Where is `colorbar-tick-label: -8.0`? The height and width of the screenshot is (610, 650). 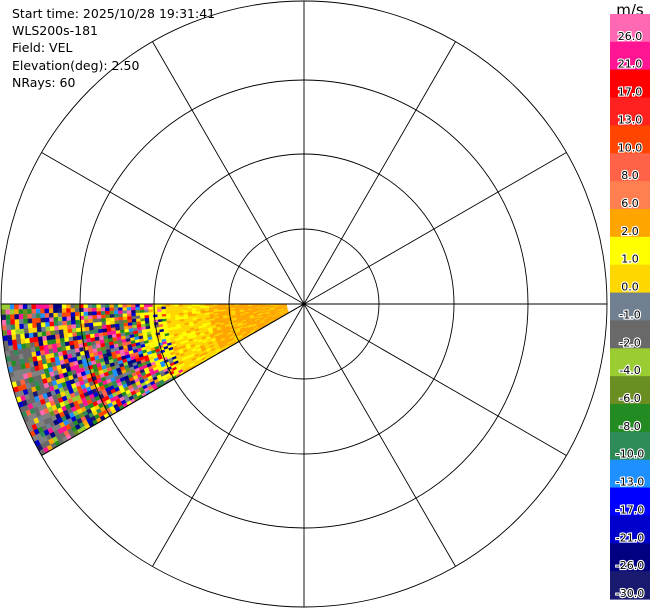 colorbar-tick-label: -8.0 is located at coordinates (629, 426).